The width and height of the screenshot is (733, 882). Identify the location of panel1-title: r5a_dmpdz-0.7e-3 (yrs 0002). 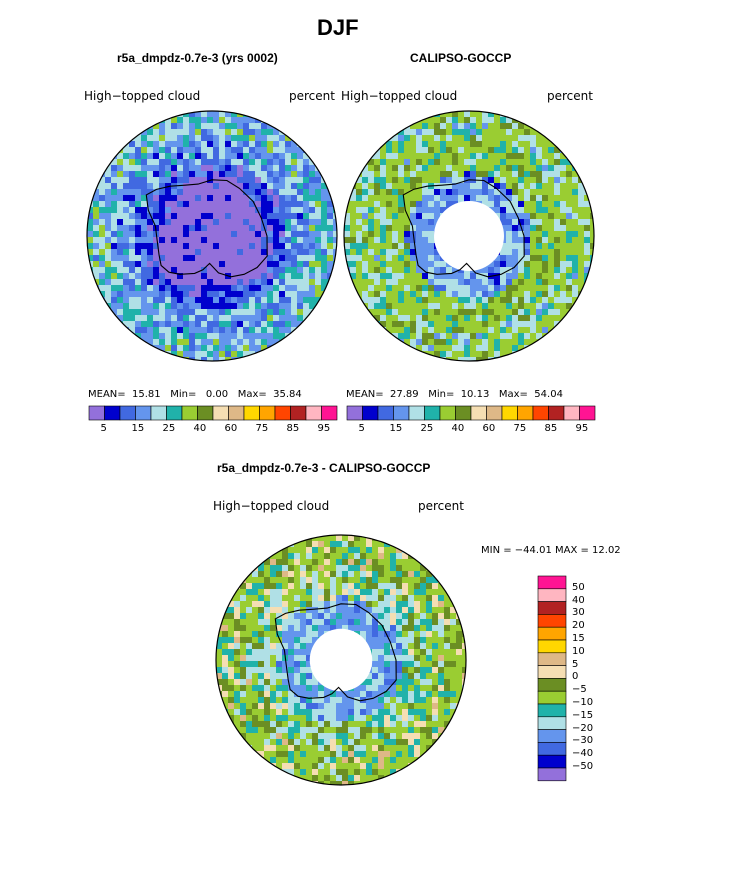
(197, 58).